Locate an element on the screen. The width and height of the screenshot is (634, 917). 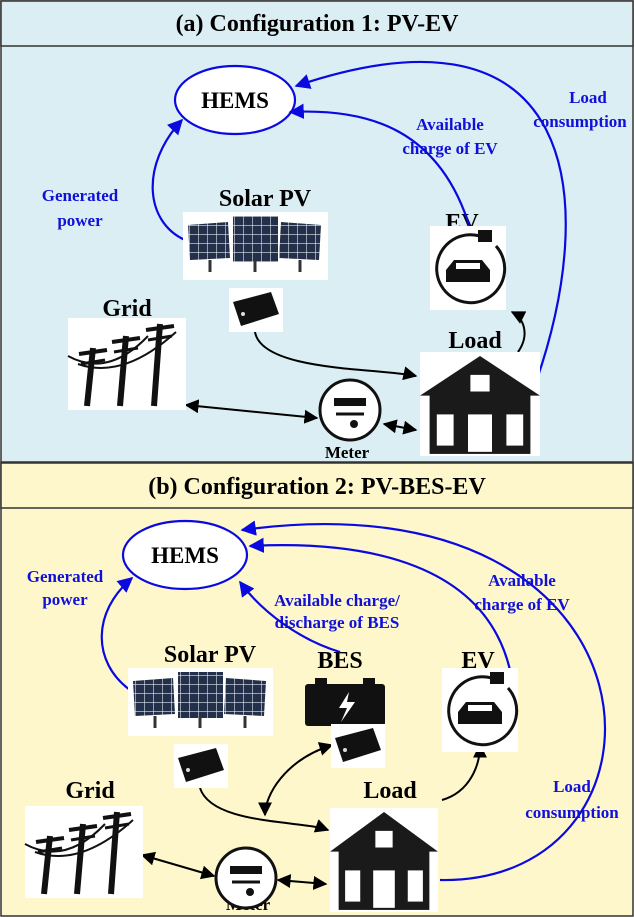
load-label: Load is located at coordinates (390, 791).